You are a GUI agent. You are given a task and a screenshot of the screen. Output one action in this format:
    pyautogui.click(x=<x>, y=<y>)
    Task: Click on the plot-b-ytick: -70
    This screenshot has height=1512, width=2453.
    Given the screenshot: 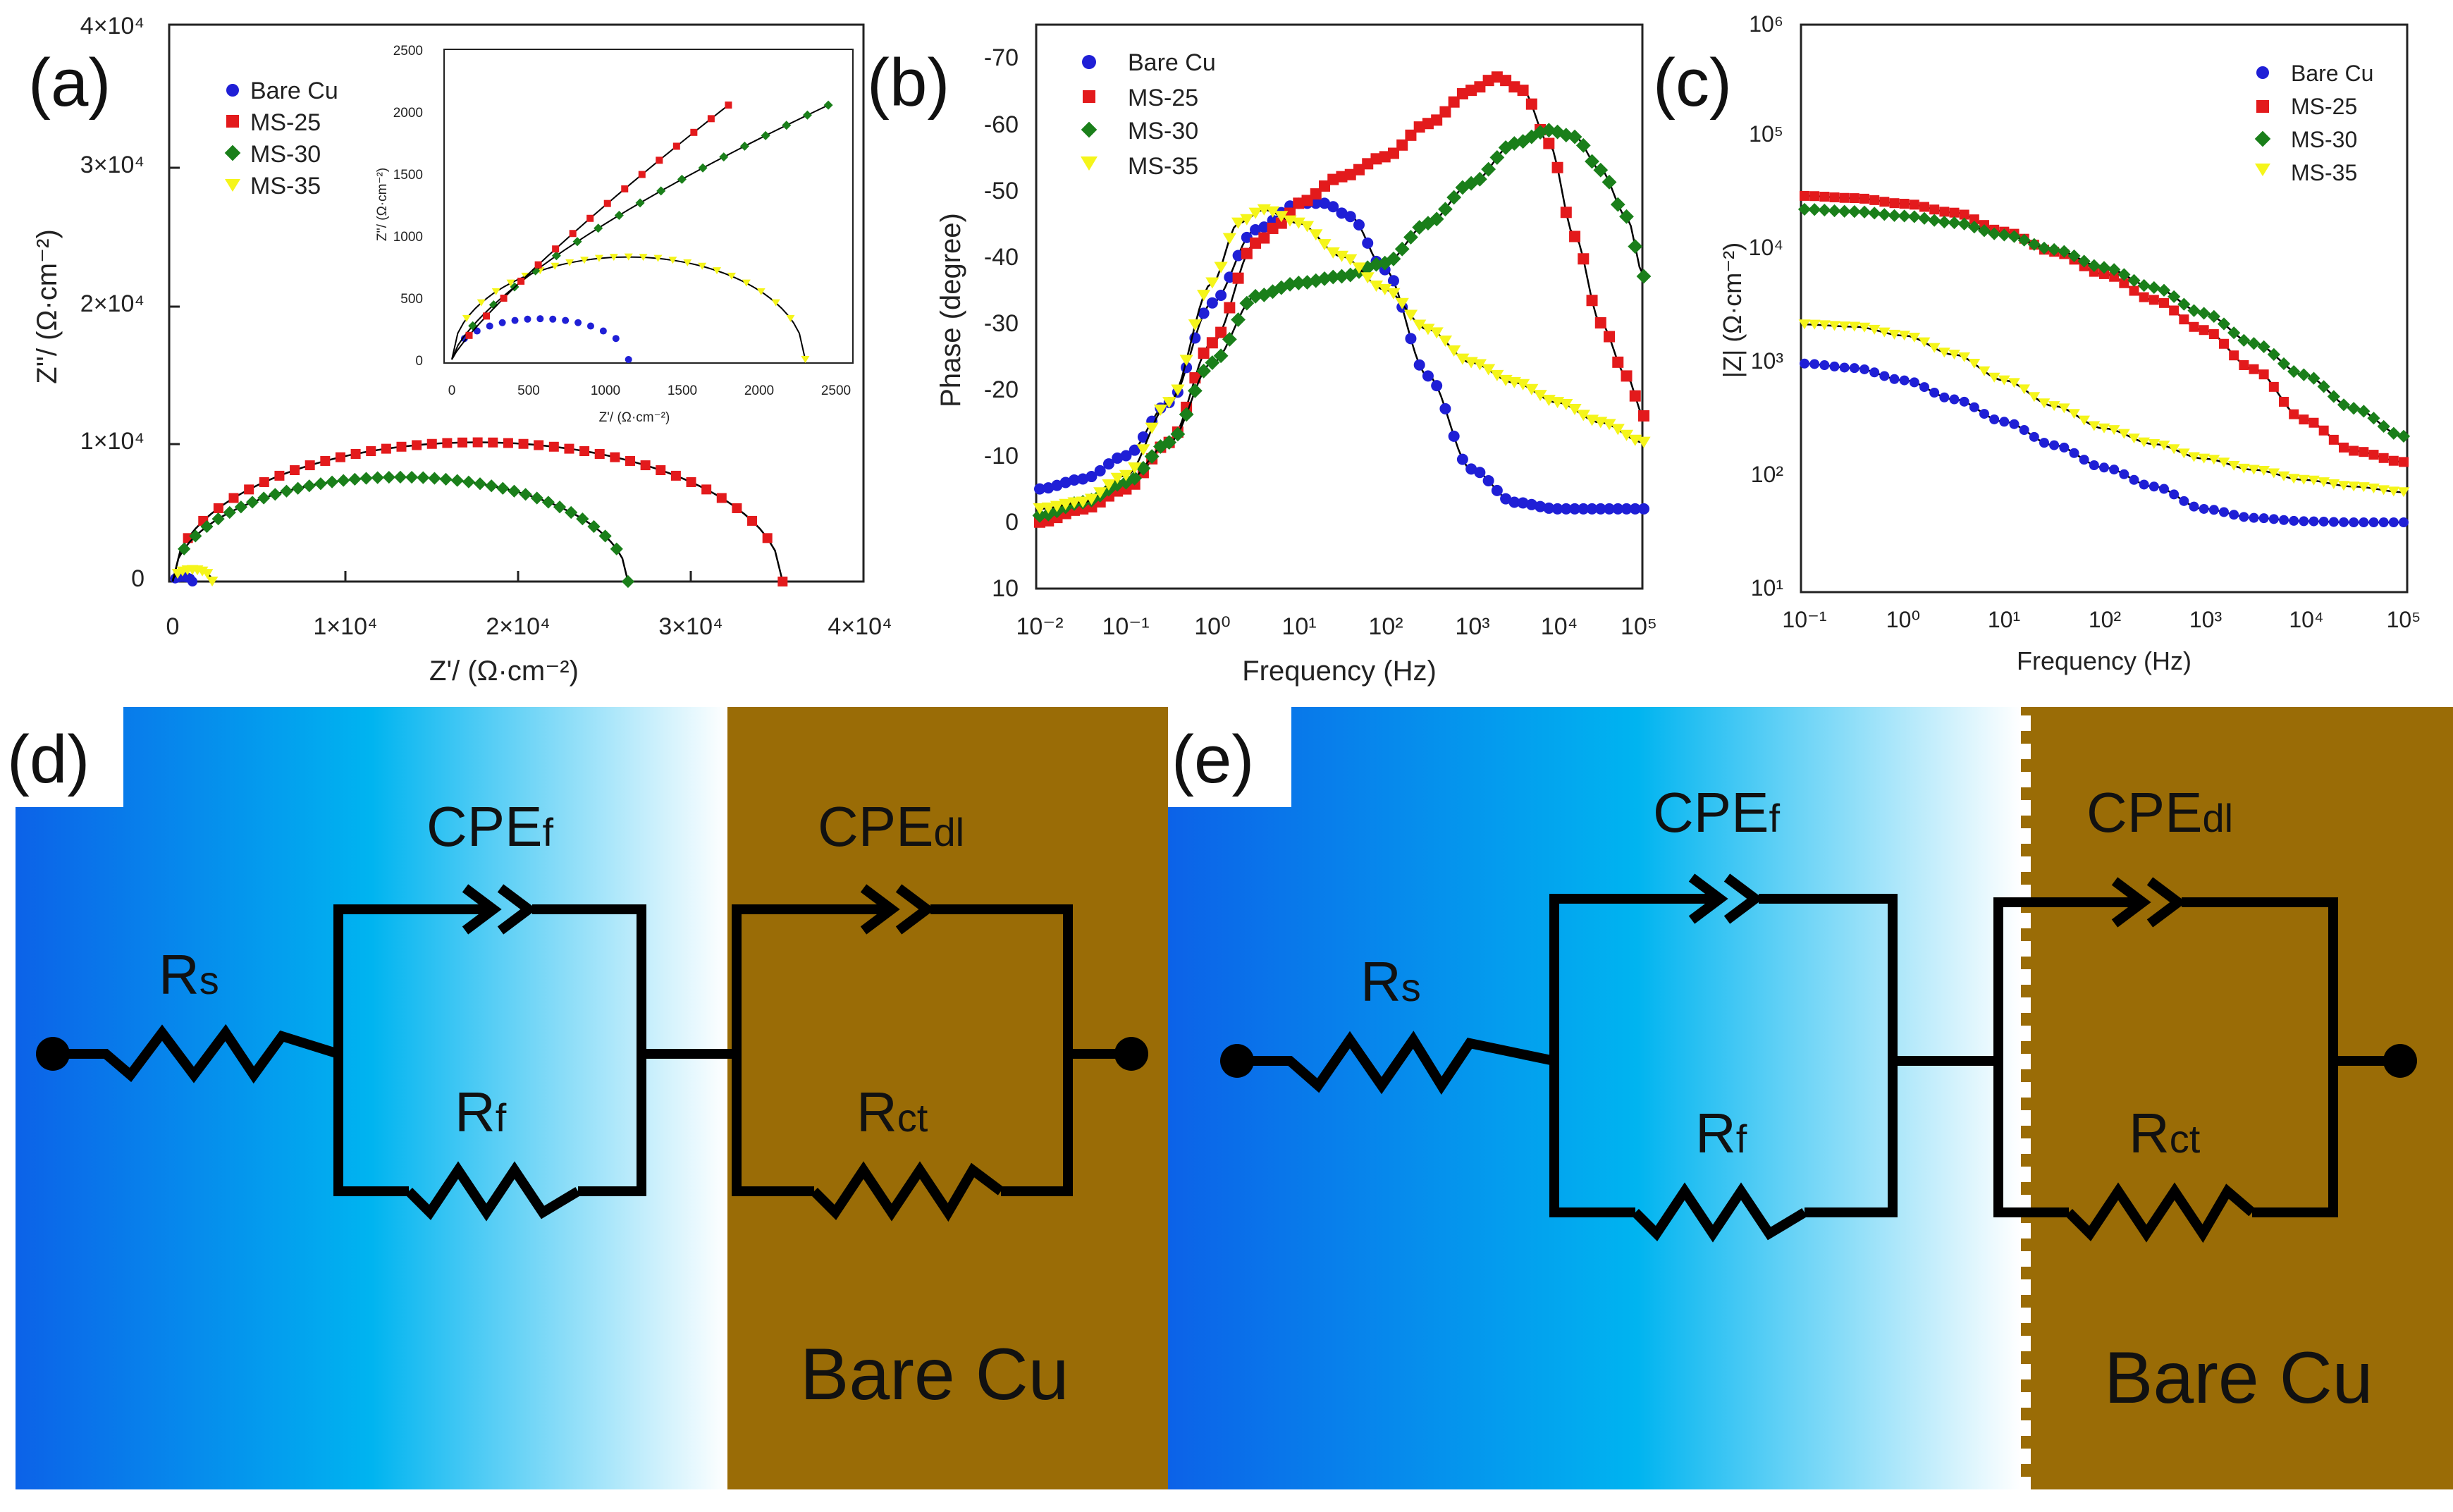 What is the action you would take?
    pyautogui.click(x=1001, y=57)
    